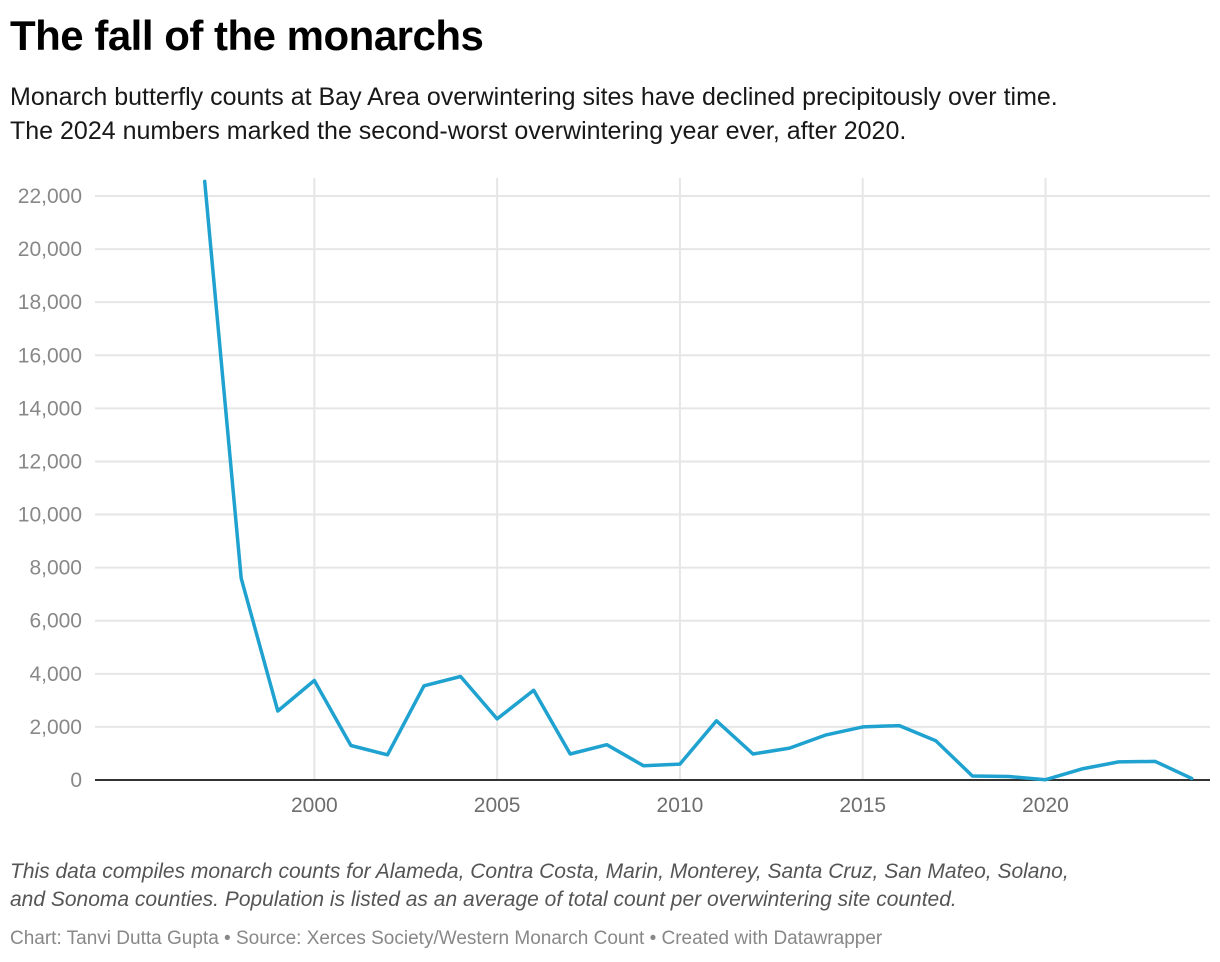 The width and height of the screenshot is (1220, 962). What do you see at coordinates (50, 408) in the screenshot?
I see `y-tick-label: 14,000` at bounding box center [50, 408].